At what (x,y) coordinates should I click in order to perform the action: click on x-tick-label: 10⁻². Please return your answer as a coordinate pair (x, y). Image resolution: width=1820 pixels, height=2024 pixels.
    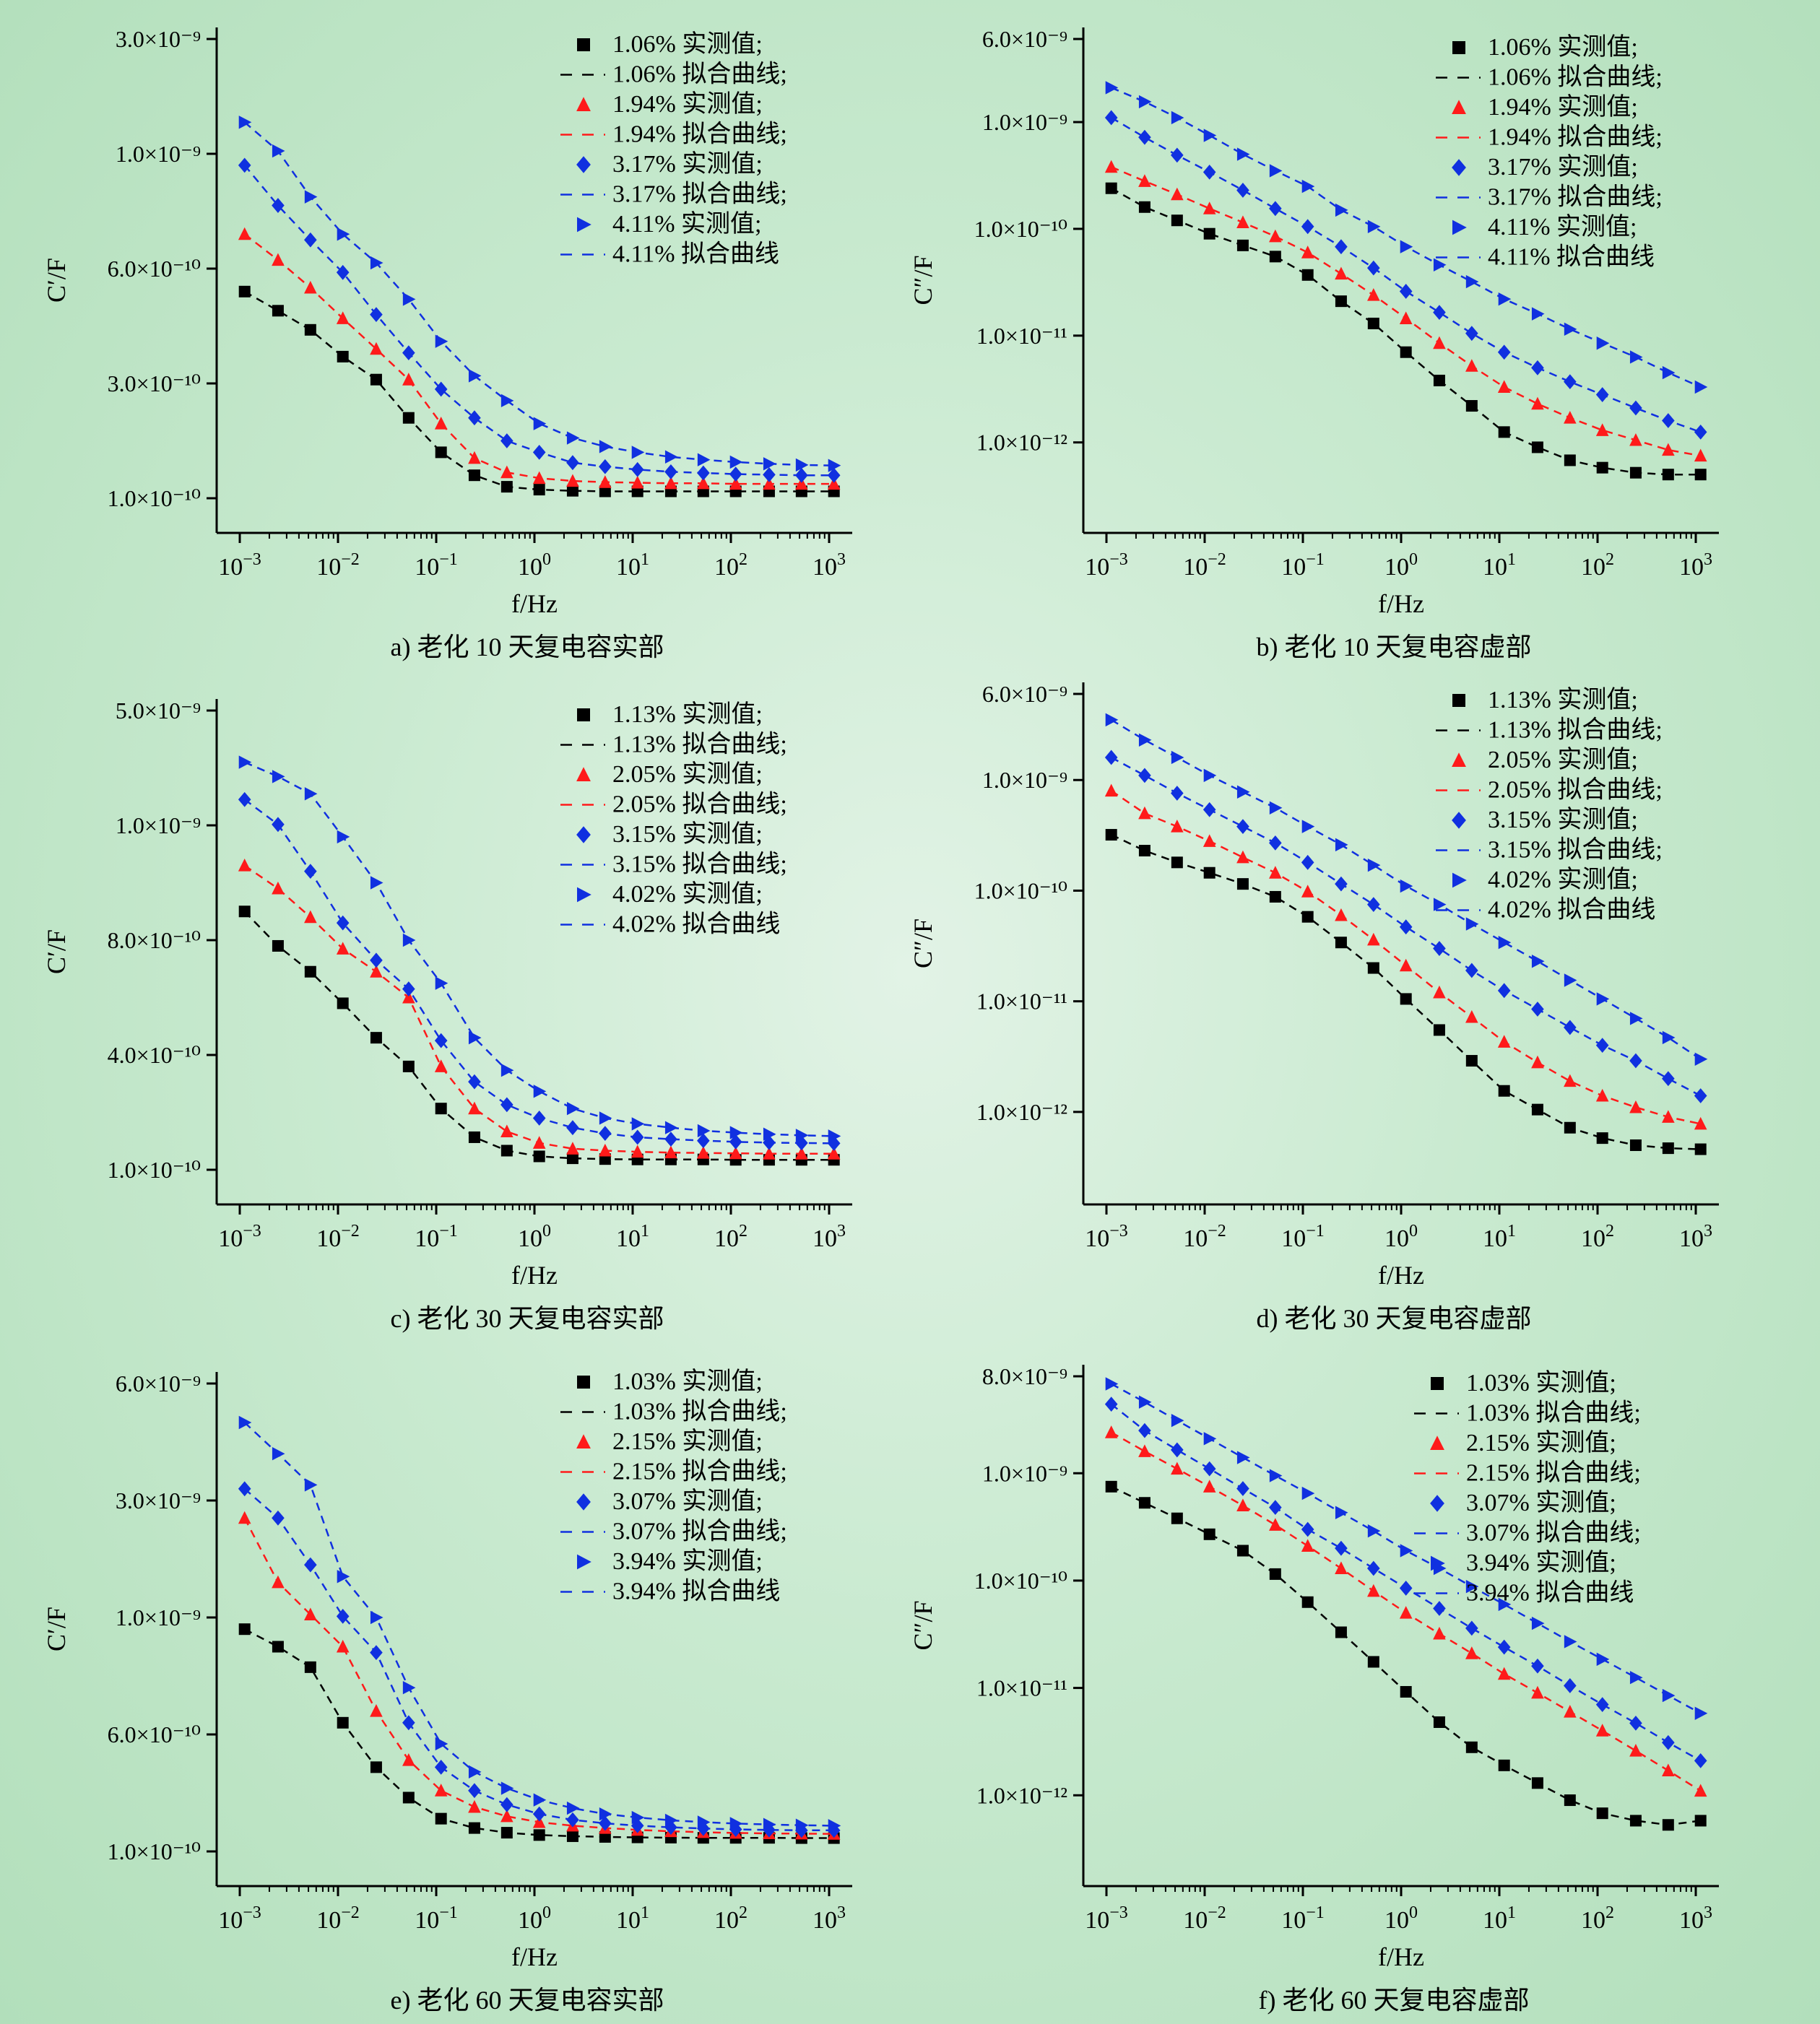
    Looking at the image, I should click on (1204, 565).